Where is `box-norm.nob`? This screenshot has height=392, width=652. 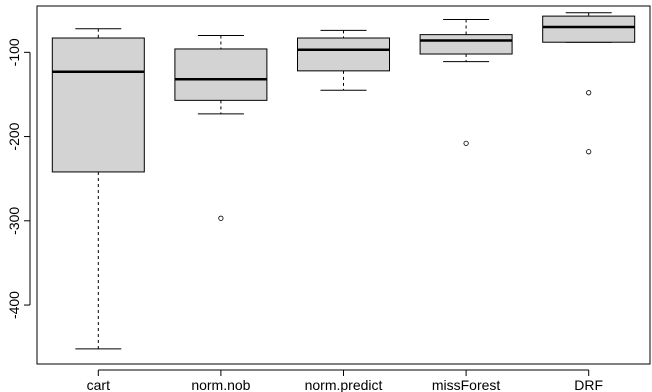 box-norm.nob is located at coordinates (221, 127).